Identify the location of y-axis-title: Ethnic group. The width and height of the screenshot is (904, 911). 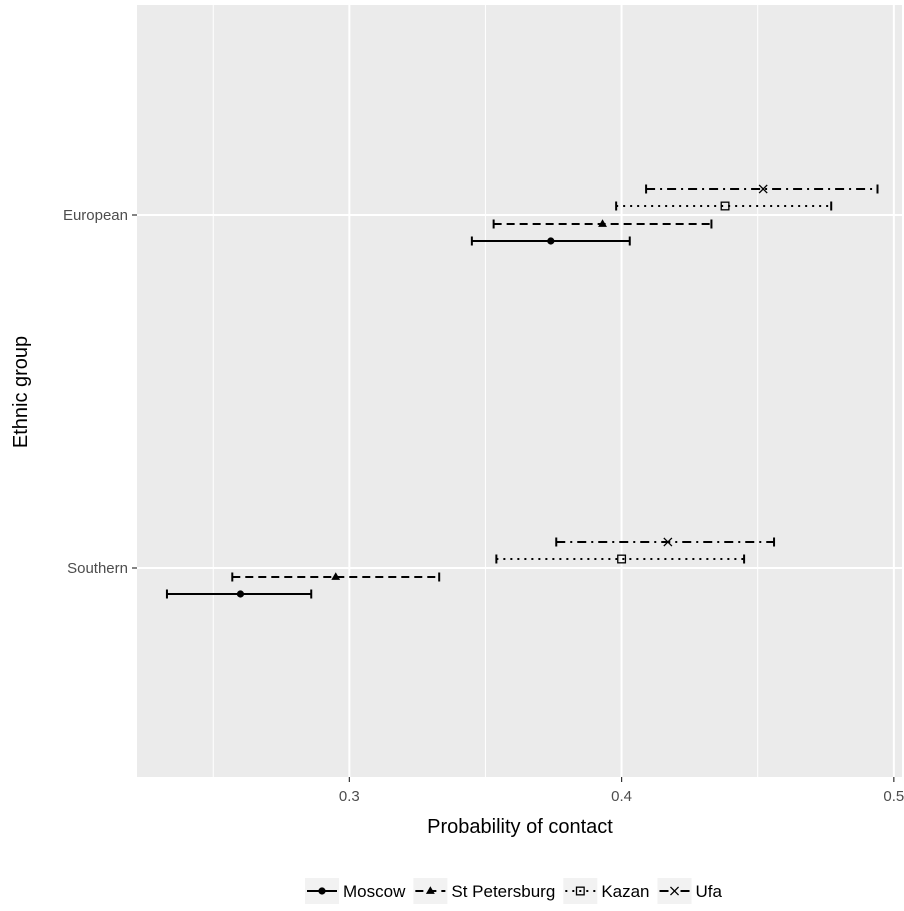
(21, 392).